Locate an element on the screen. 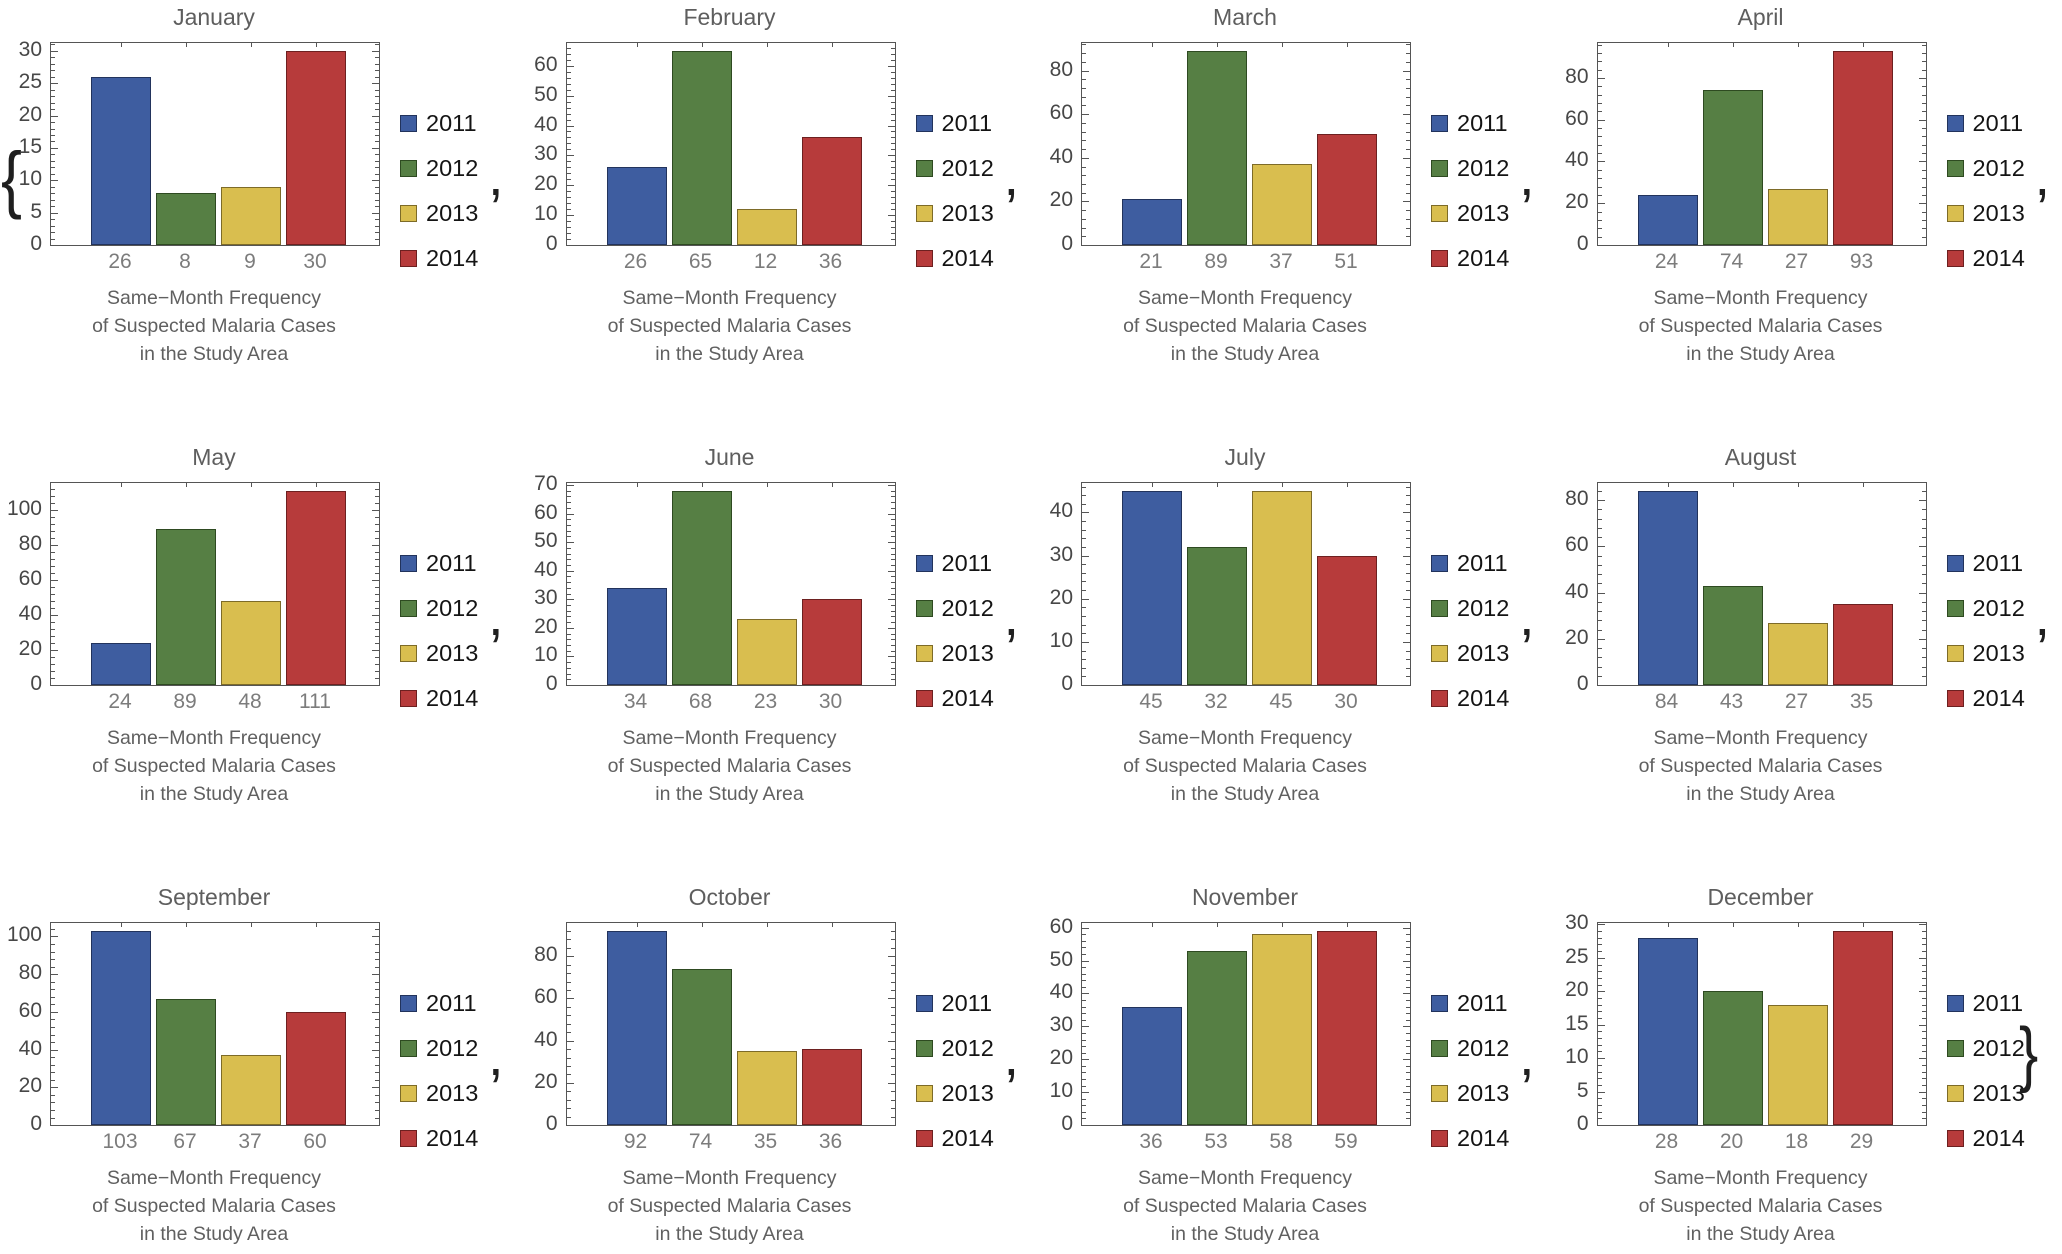 This screenshot has height=1254, width=2062. y-tick-label: 20 is located at coordinates (1577, 637).